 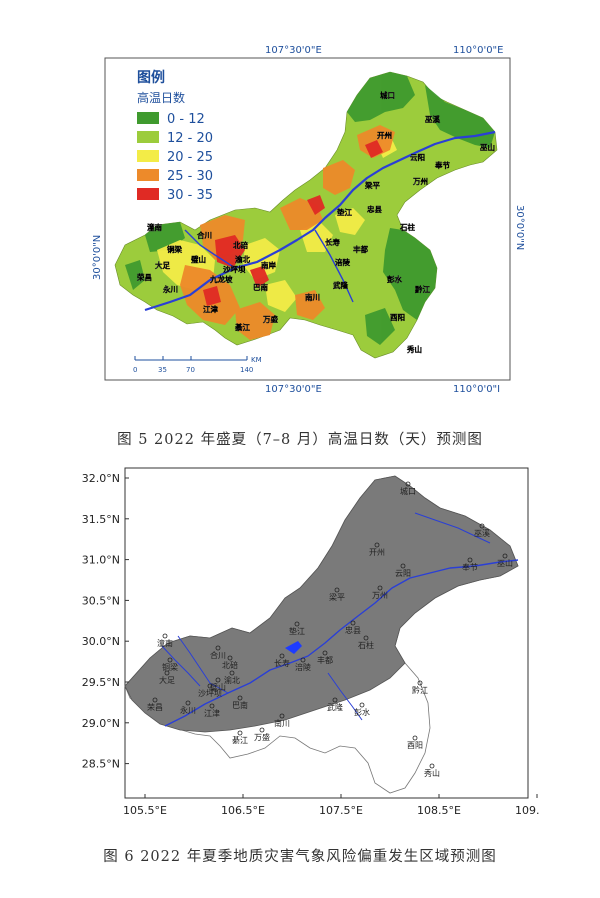 I want to click on y-tick-label: 32.0°N, so click(x=101, y=478).